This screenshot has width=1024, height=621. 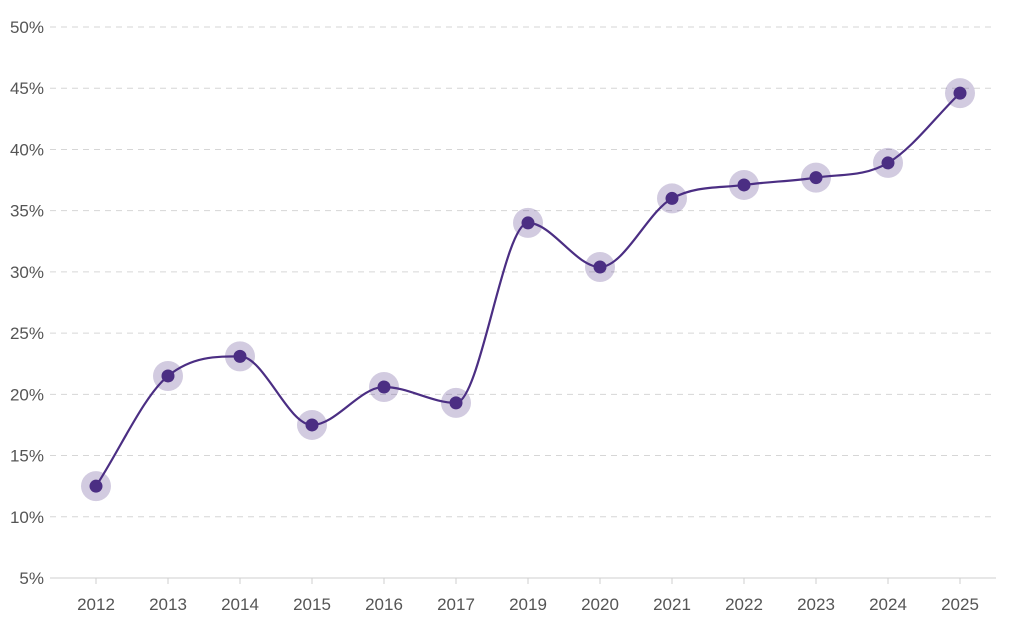 I want to click on x-axis-ticks, so click(x=528, y=581).